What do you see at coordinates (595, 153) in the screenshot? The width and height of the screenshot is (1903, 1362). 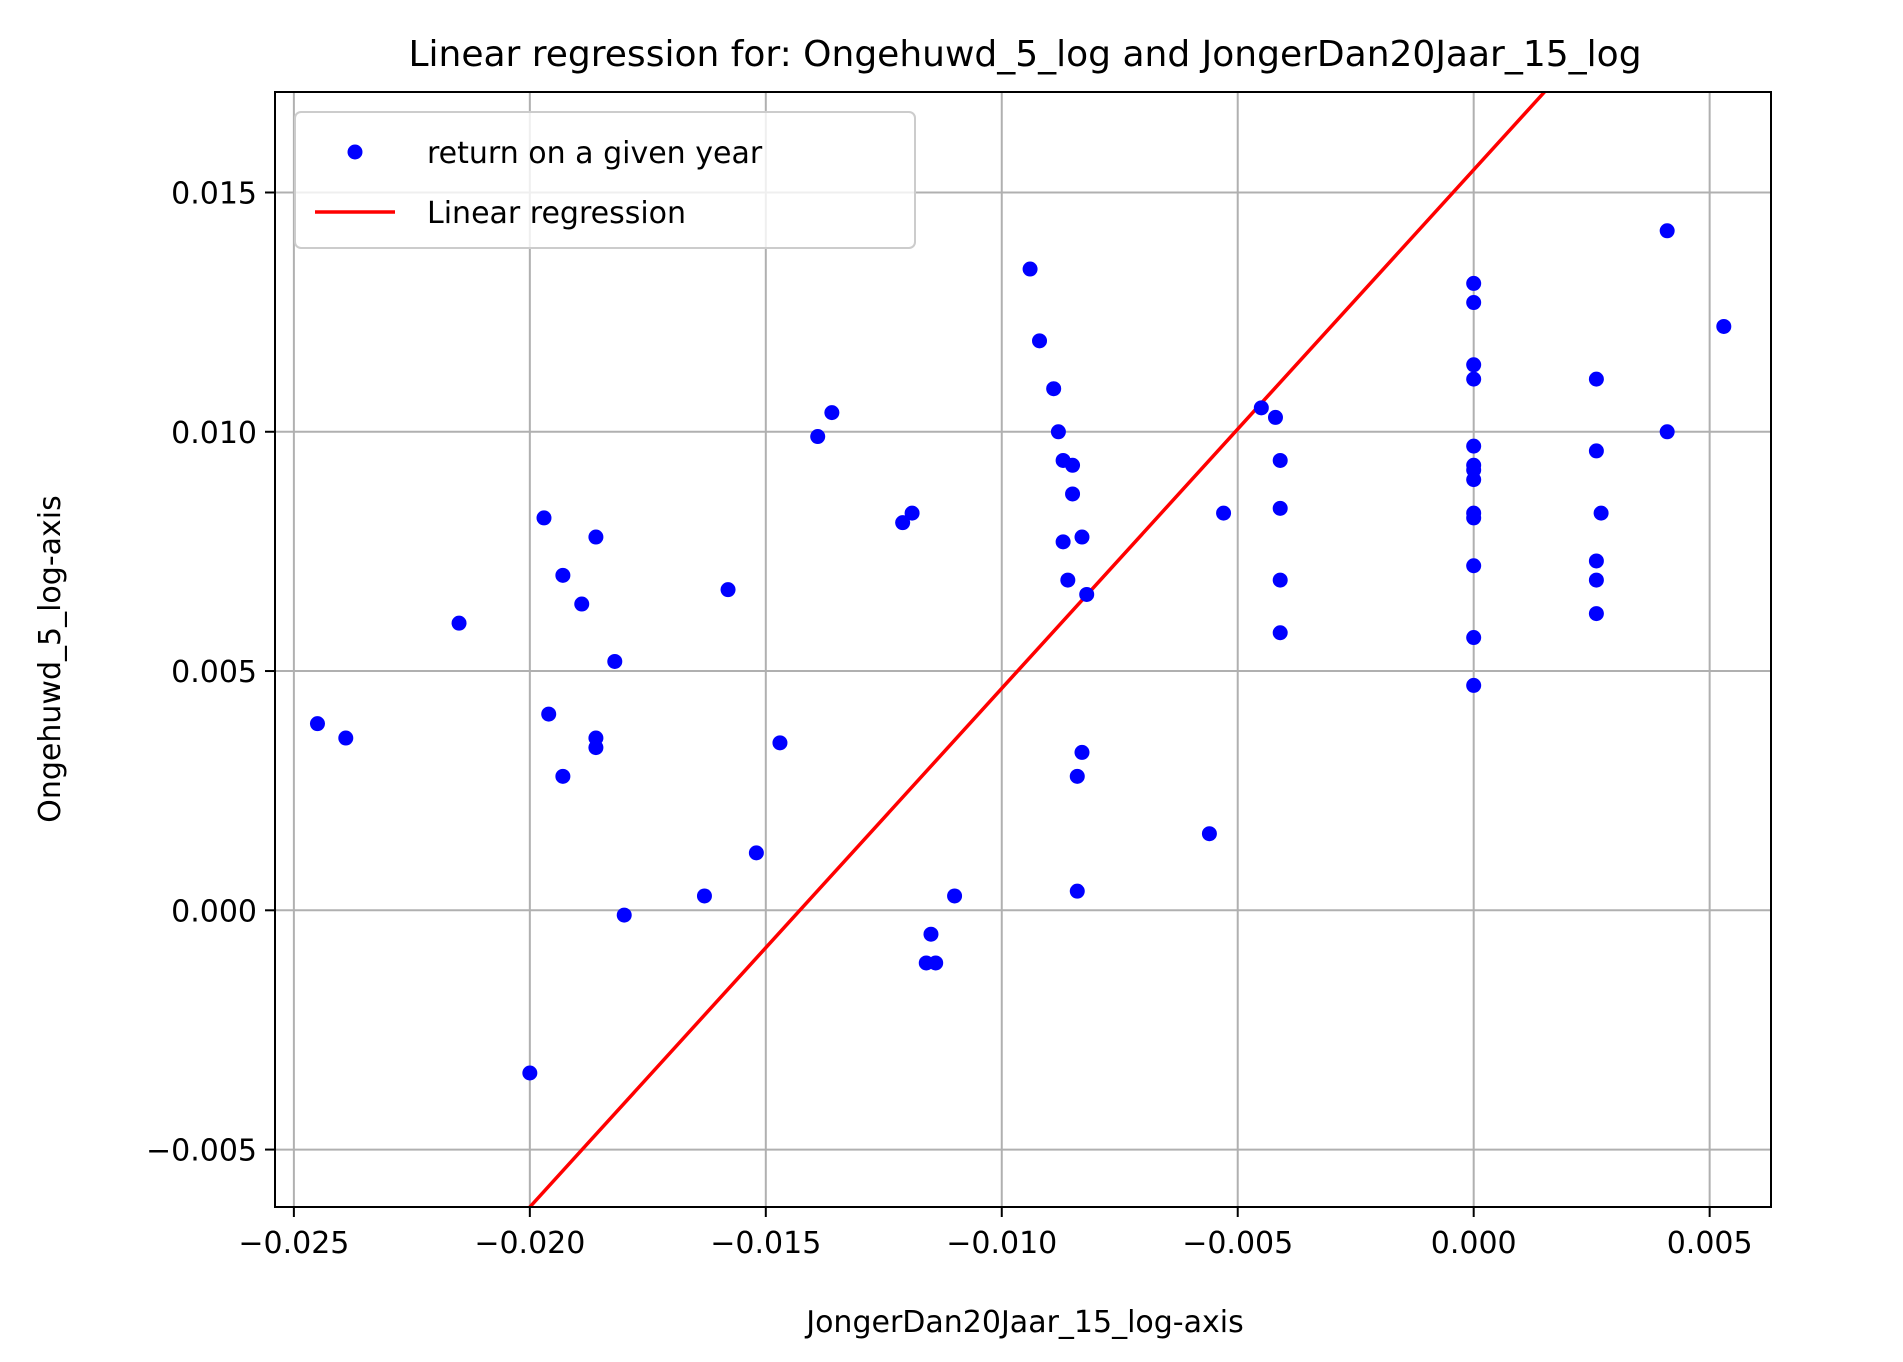 I see `legend-label: return on a given year` at bounding box center [595, 153].